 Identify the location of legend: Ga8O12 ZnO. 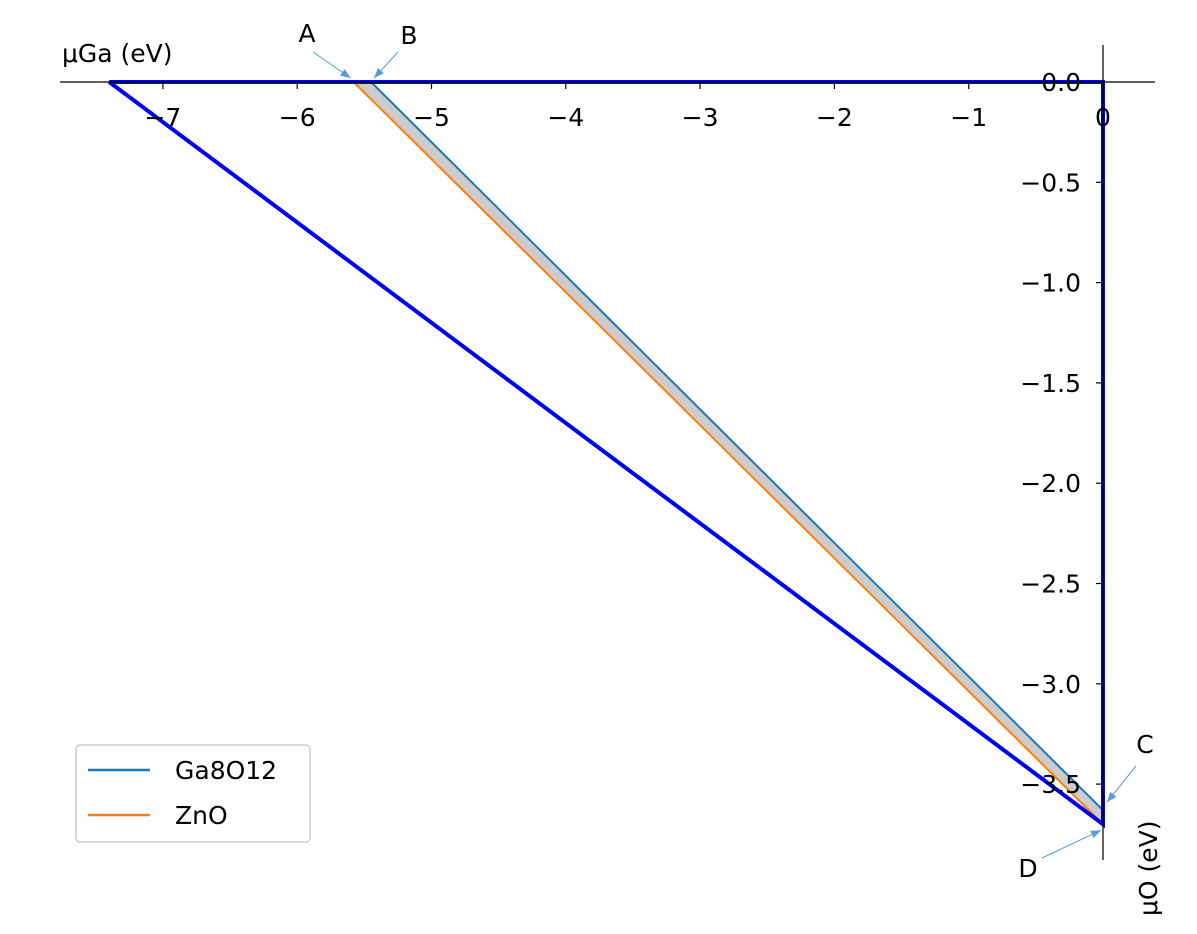
(193, 793).